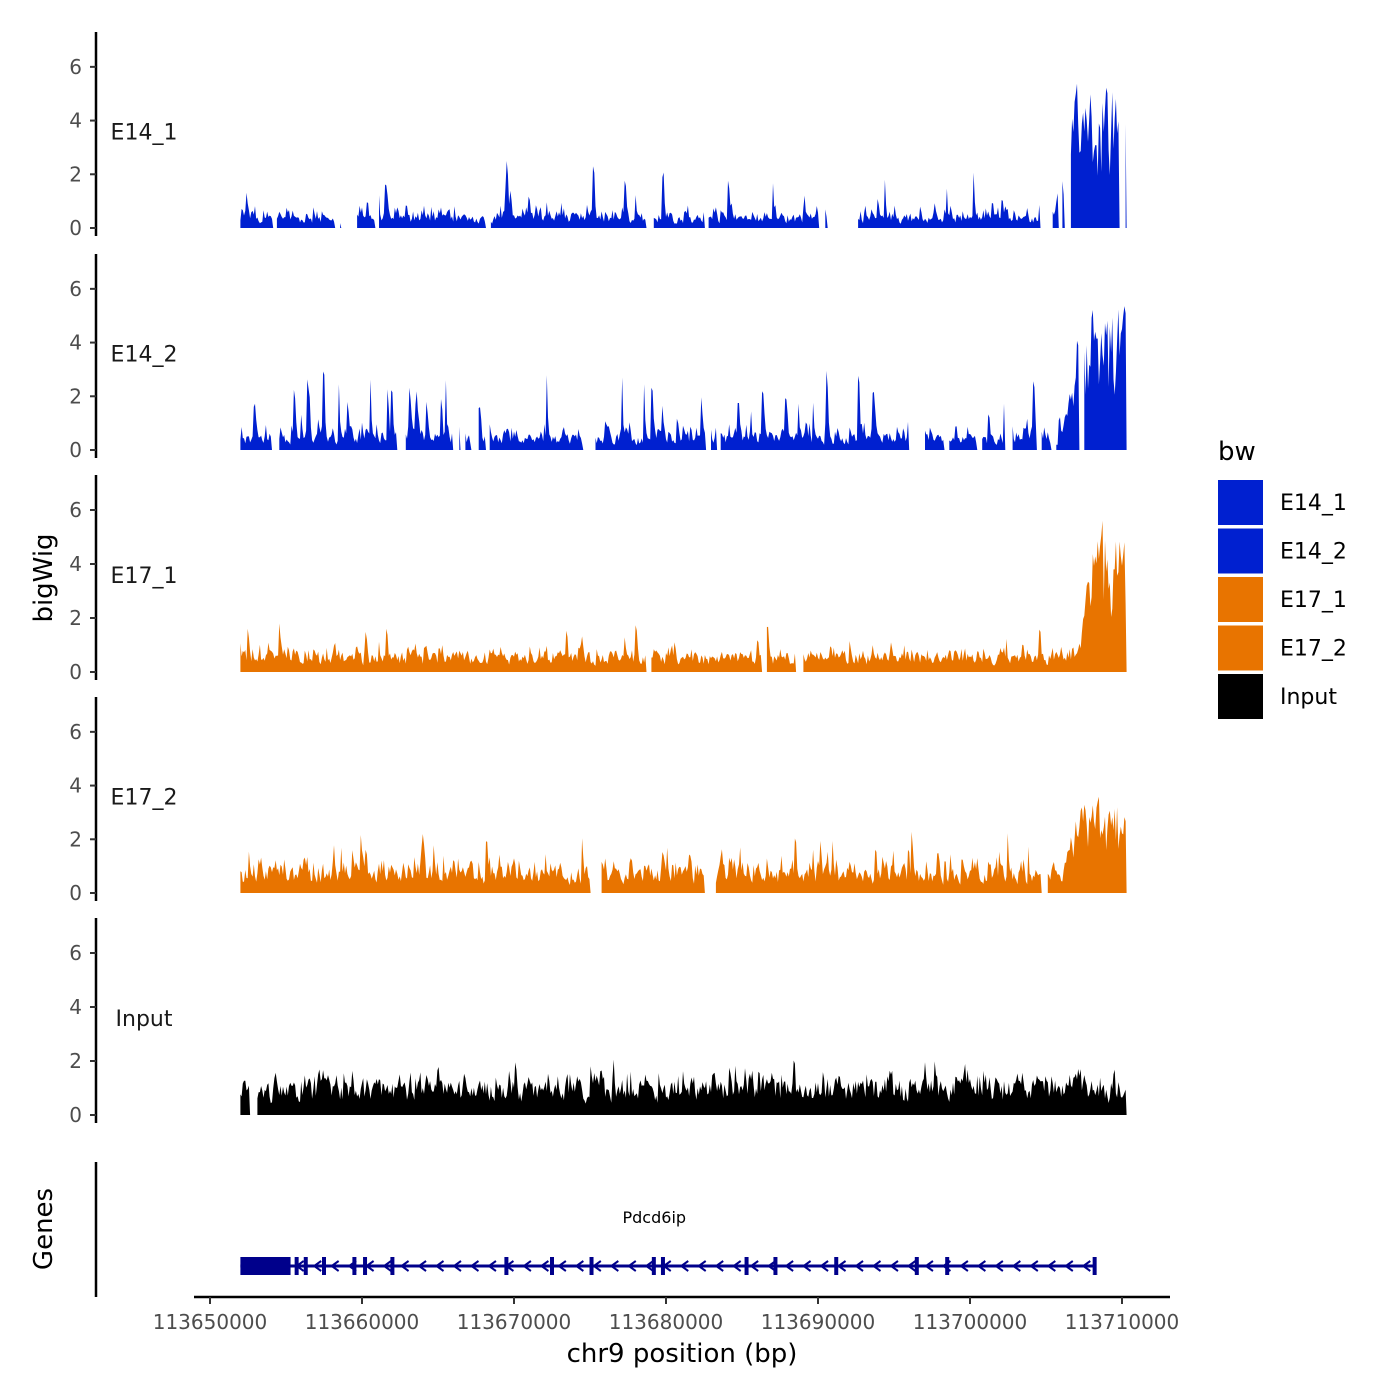  What do you see at coordinates (44, 577) in the screenshot?
I see `y-axis-title: bigWig` at bounding box center [44, 577].